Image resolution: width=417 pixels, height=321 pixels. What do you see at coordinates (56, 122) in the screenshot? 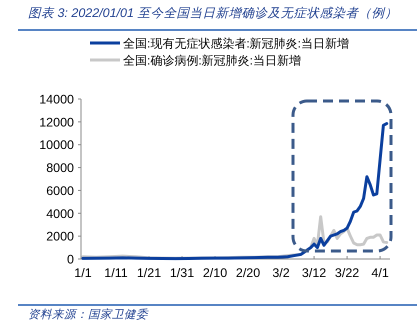
I see `y-tick-label: 12000` at bounding box center [56, 122].